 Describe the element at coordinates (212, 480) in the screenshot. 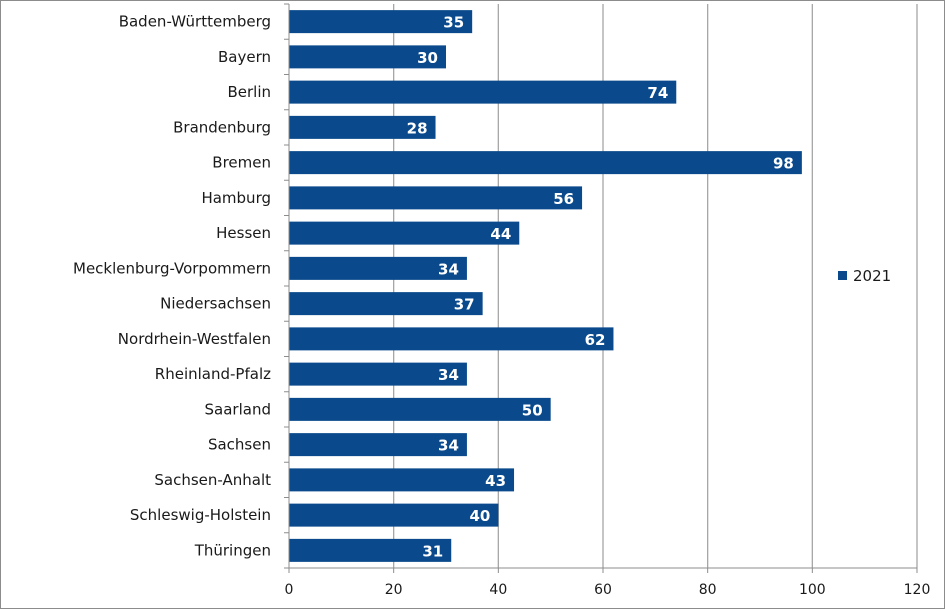

I see `category-label: Sachsen-Anhalt` at that location.